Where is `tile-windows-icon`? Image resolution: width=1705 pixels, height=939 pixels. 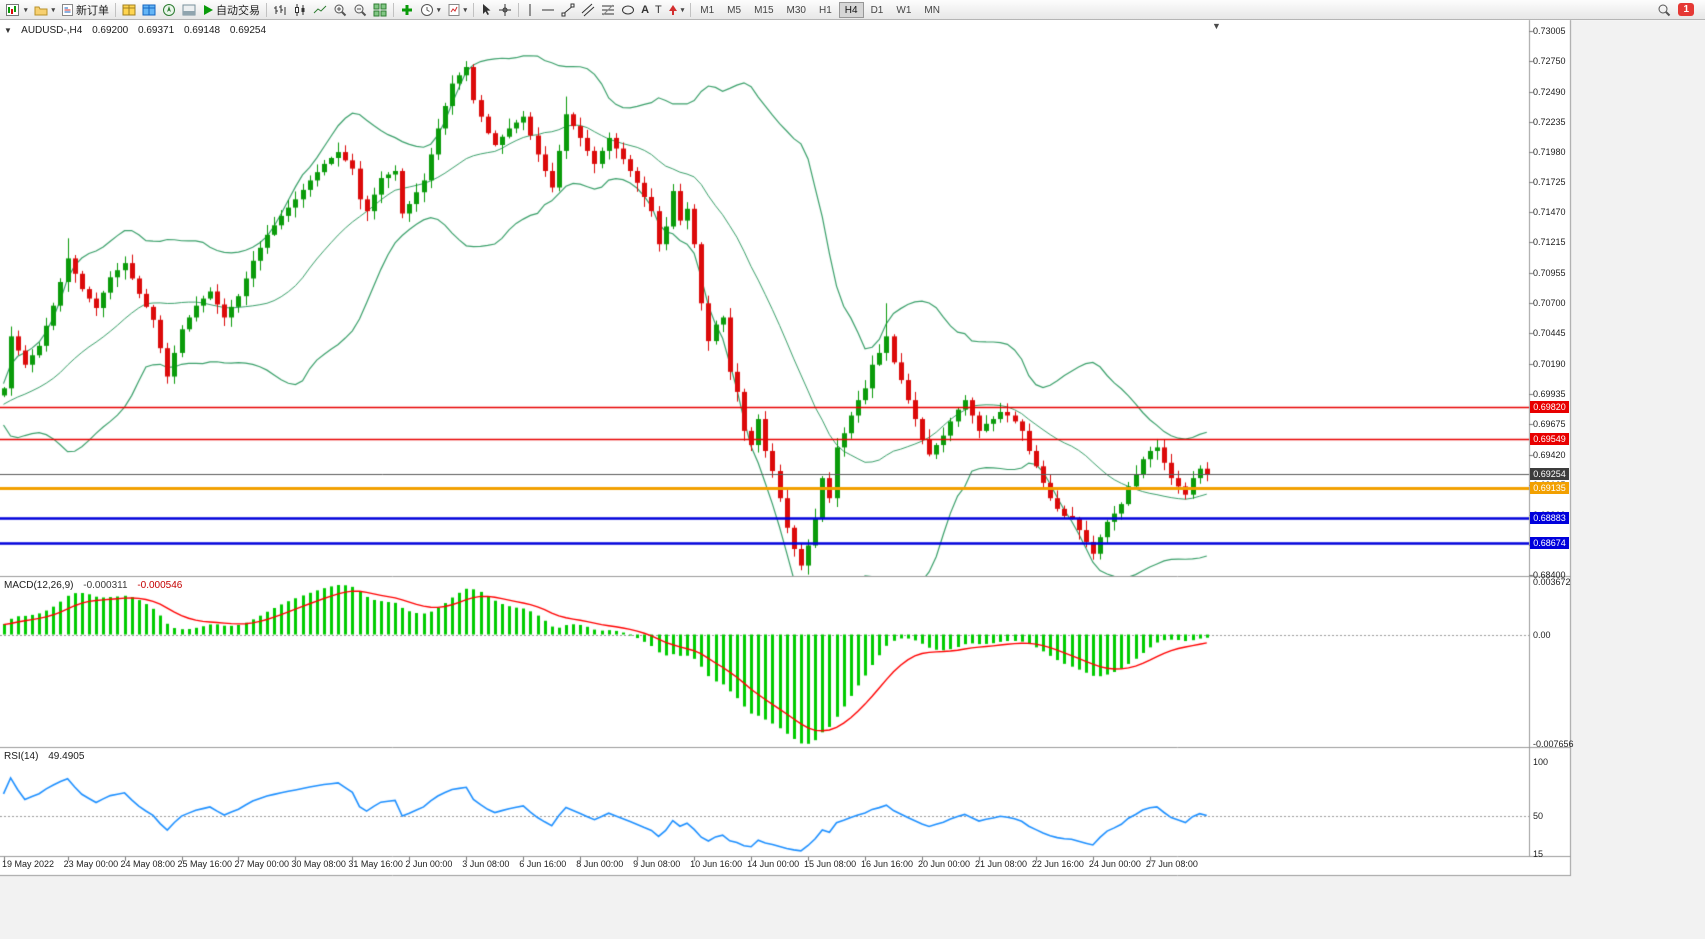
tile-windows-icon is located at coordinates (380, 9).